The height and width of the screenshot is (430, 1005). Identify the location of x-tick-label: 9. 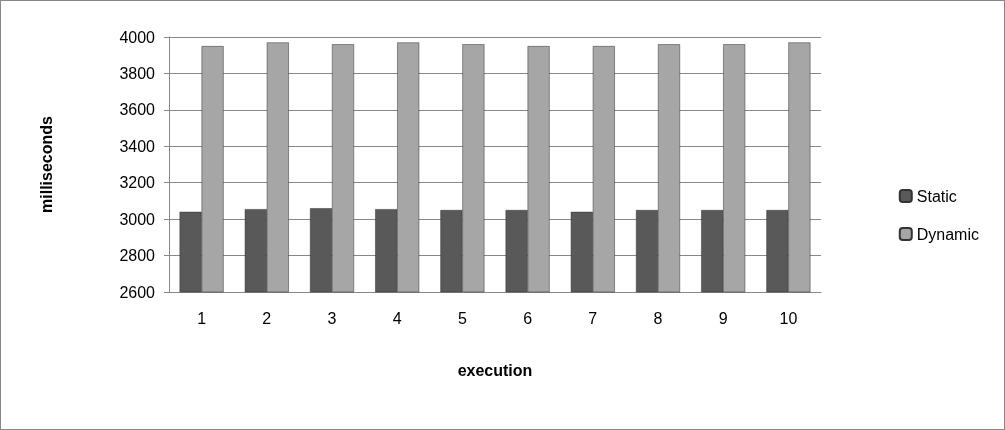
(723, 318).